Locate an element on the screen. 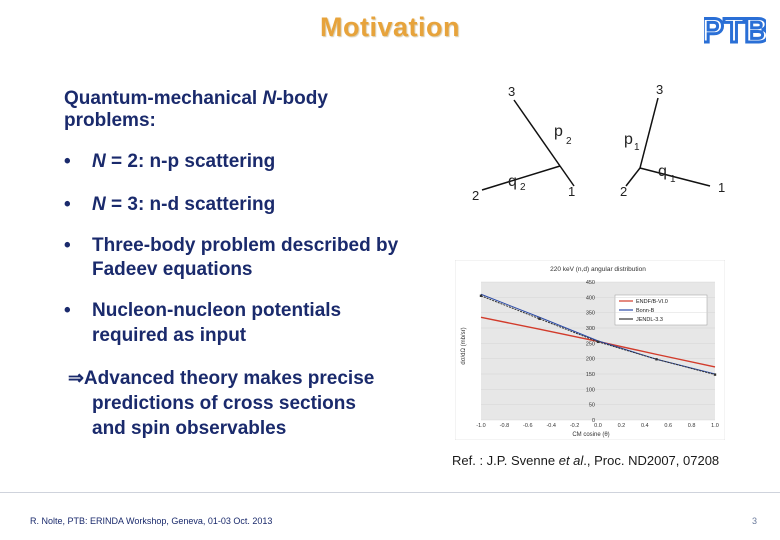 The image size is (780, 540). bullet-nn-potentials: • Nucleon-nucleon potentials is located at coordinates (203, 310).